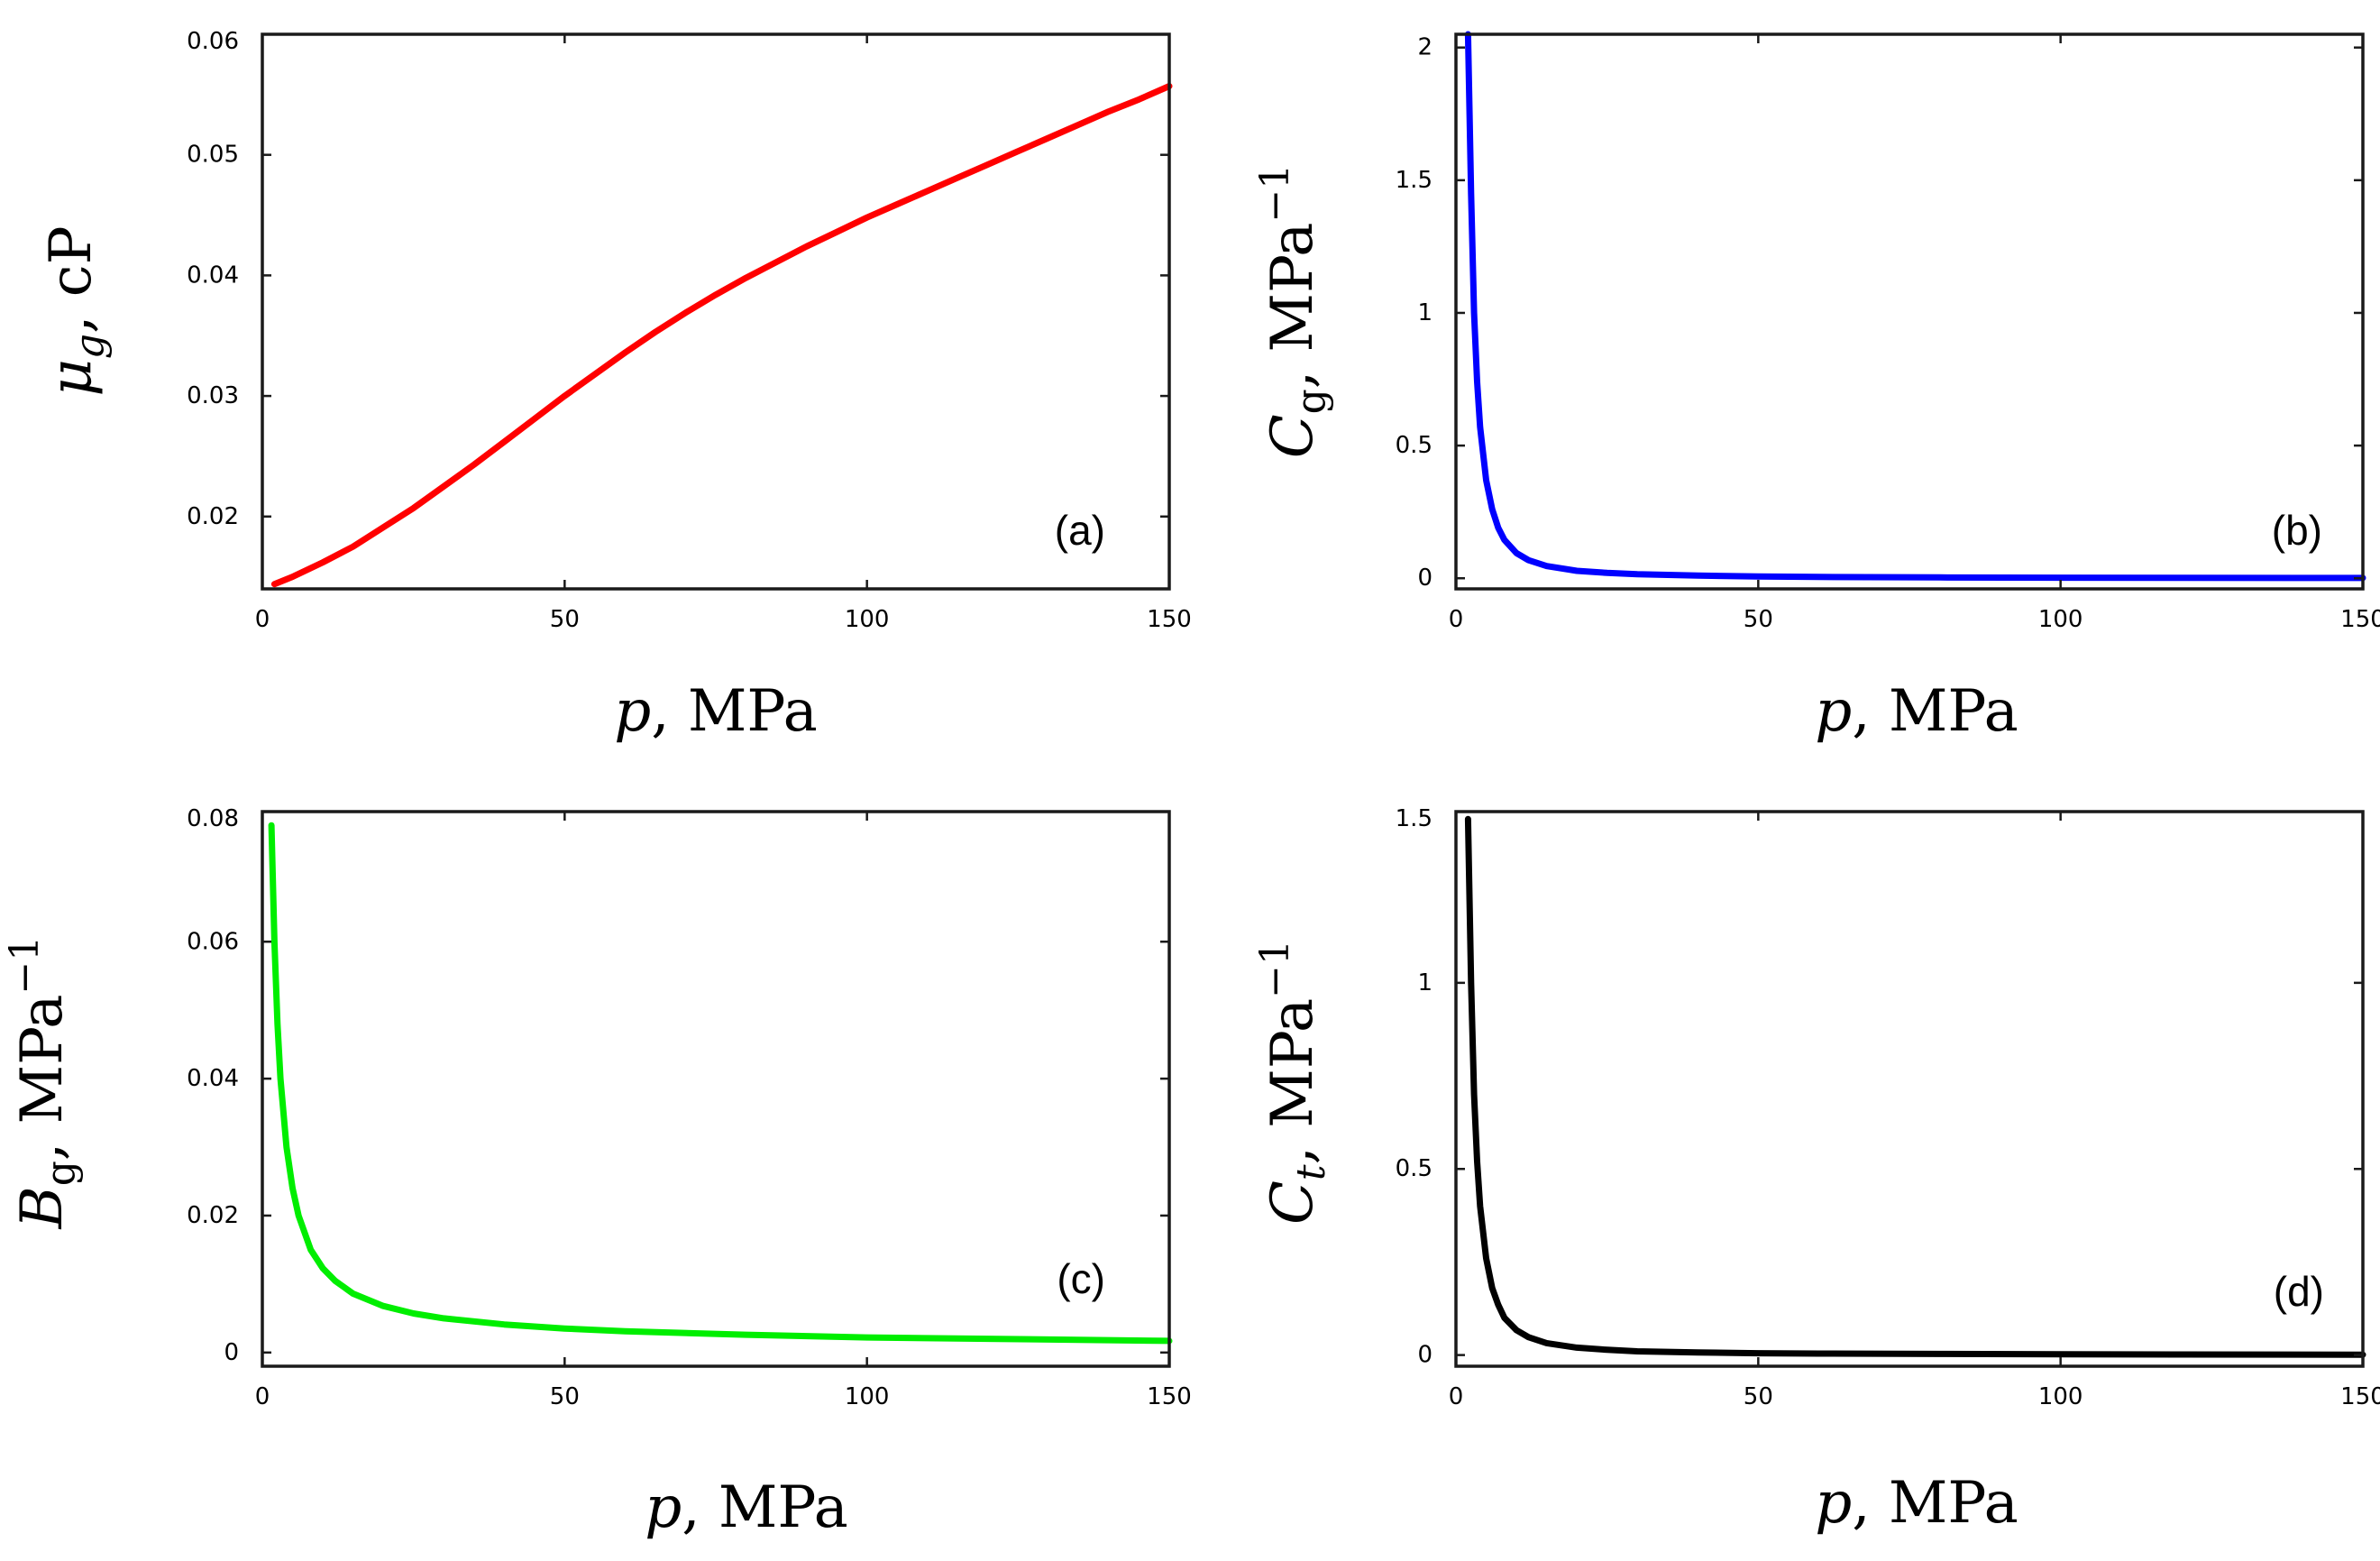  Describe the element at coordinates (213, 1215) in the screenshot. I see `panel-c-ytick-label: 0.02` at that location.